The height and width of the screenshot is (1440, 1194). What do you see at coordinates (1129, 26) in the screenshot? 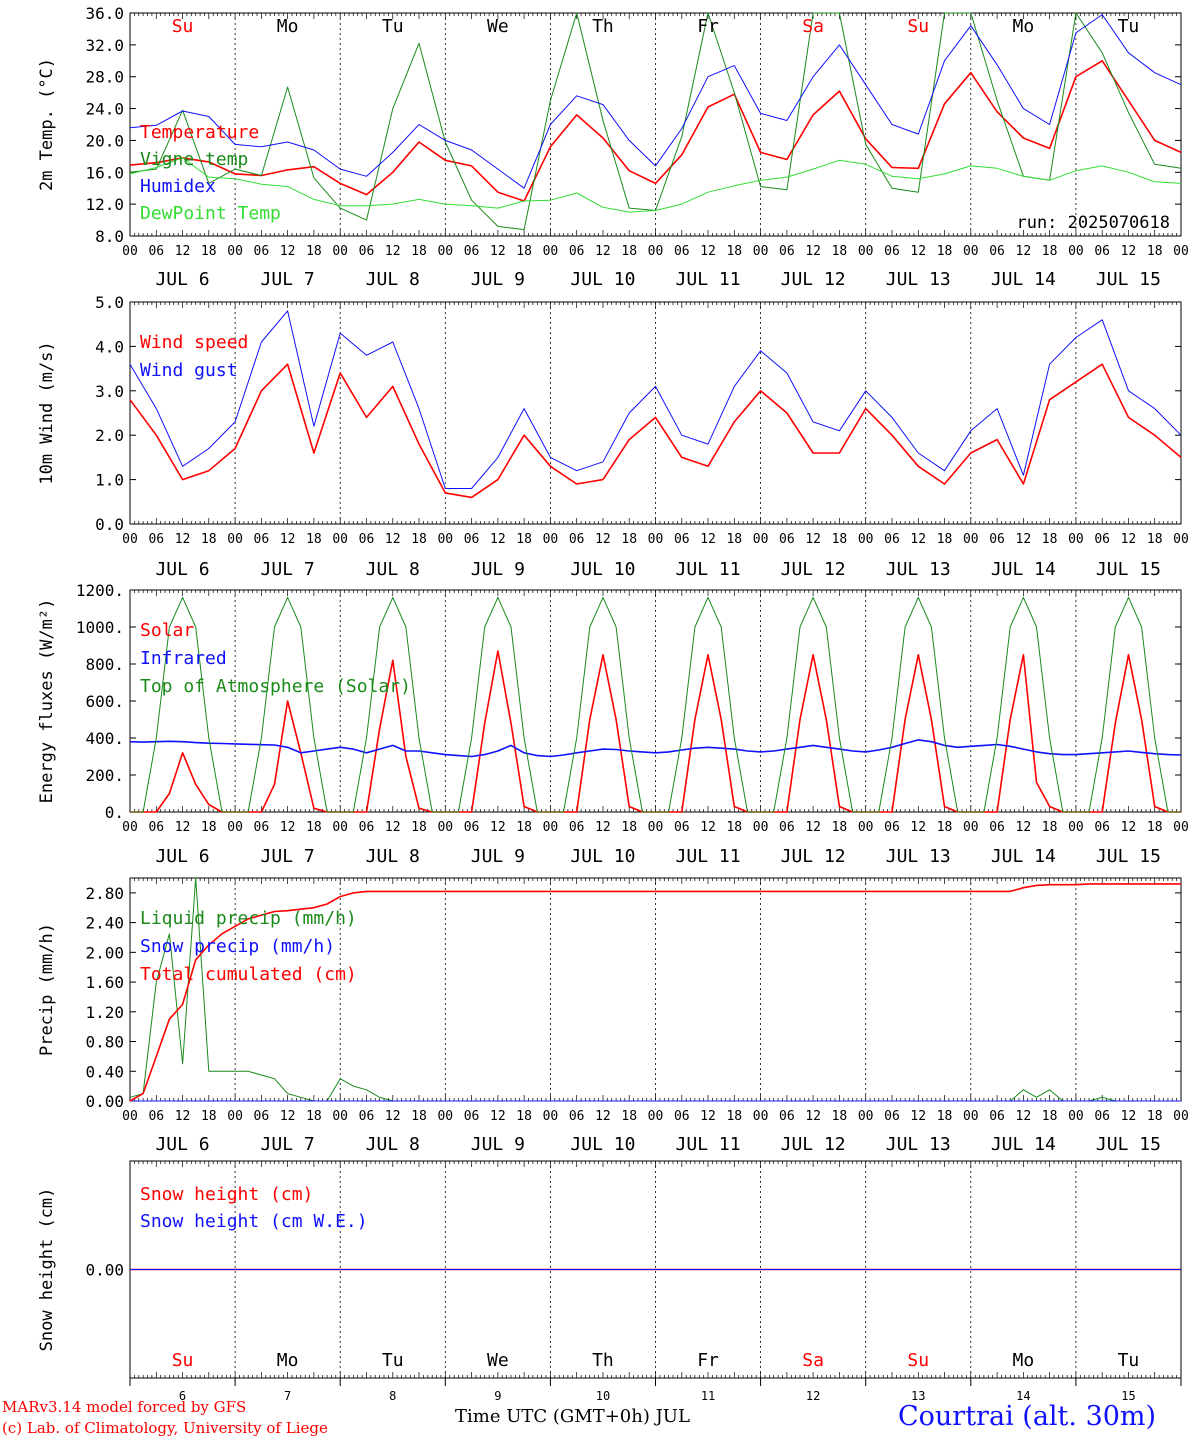
I see `day-of-week-label: Tu` at bounding box center [1129, 26].